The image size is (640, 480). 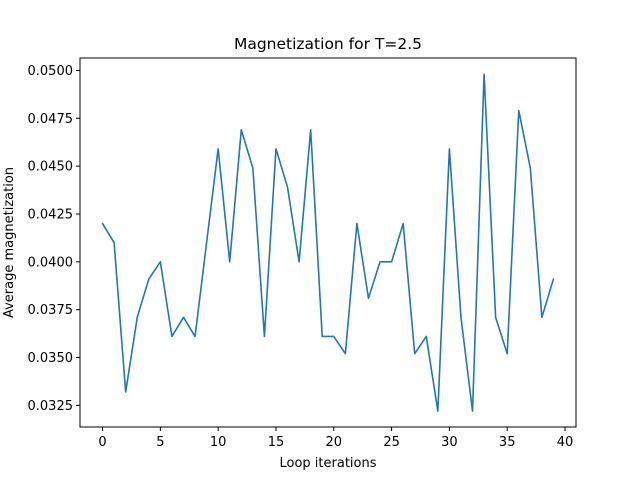 What do you see at coordinates (51, 406) in the screenshot?
I see `y-tick-label: 0.0325` at bounding box center [51, 406].